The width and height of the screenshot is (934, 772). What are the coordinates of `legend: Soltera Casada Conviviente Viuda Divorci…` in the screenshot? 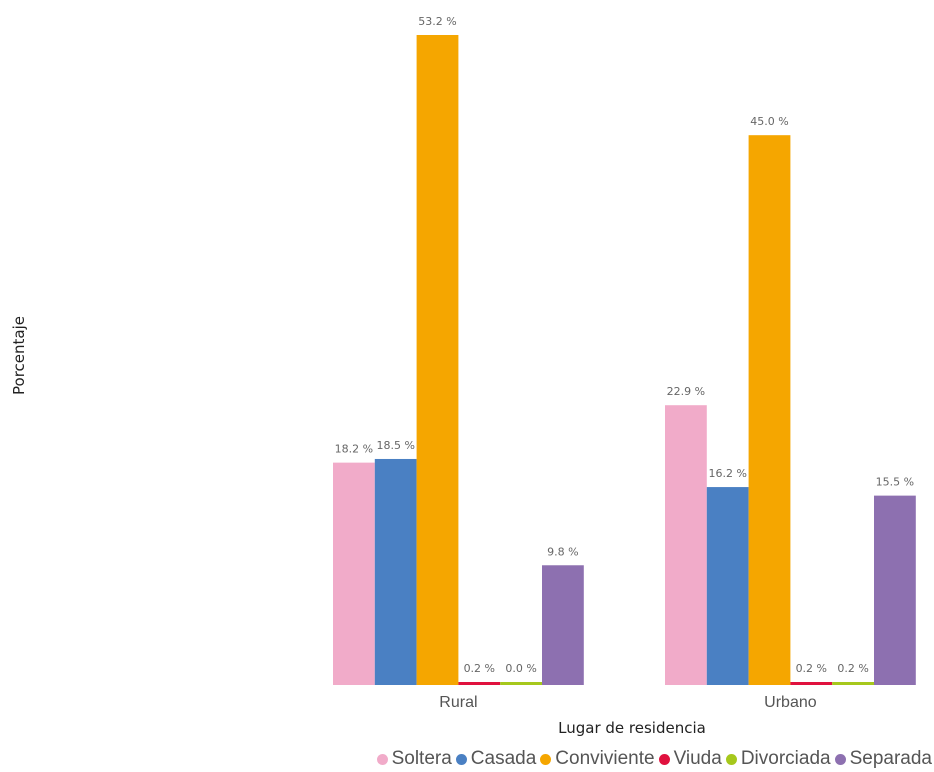 It's located at (652, 759).